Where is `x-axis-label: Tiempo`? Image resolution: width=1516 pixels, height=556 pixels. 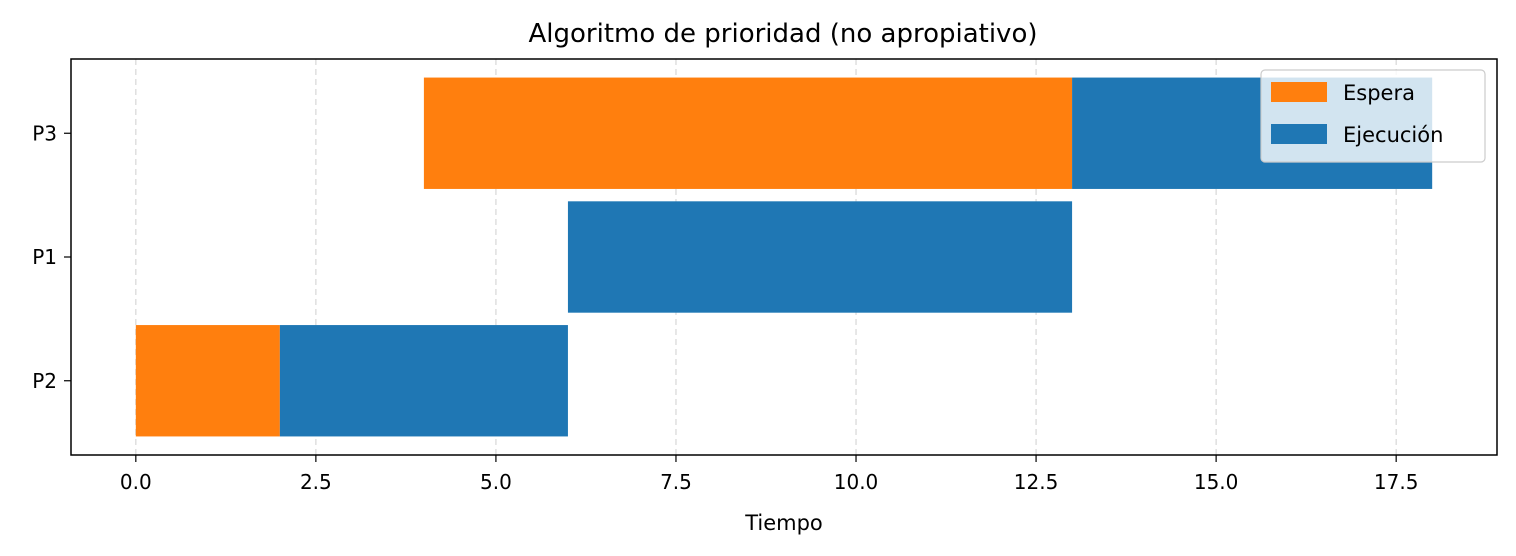
x-axis-label: Tiempo is located at coordinates (783, 523).